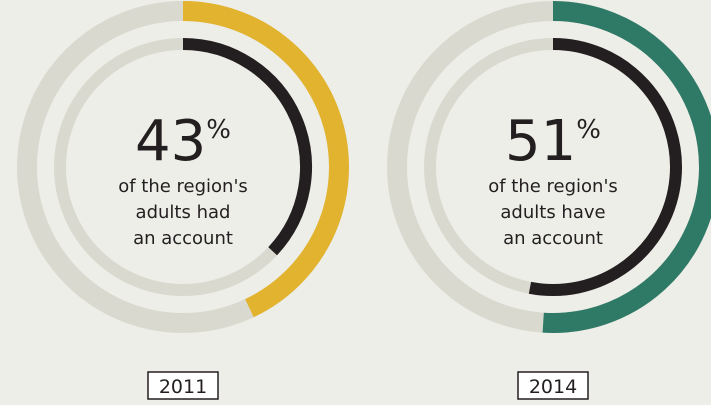  What do you see at coordinates (540, 141) in the screenshot?
I see `percent-value: 51` at bounding box center [540, 141].